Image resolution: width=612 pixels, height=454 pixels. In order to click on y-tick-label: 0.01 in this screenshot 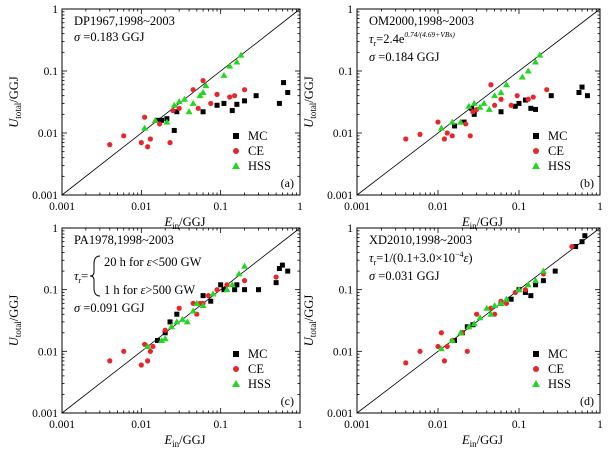, I will do `click(343, 352)`.